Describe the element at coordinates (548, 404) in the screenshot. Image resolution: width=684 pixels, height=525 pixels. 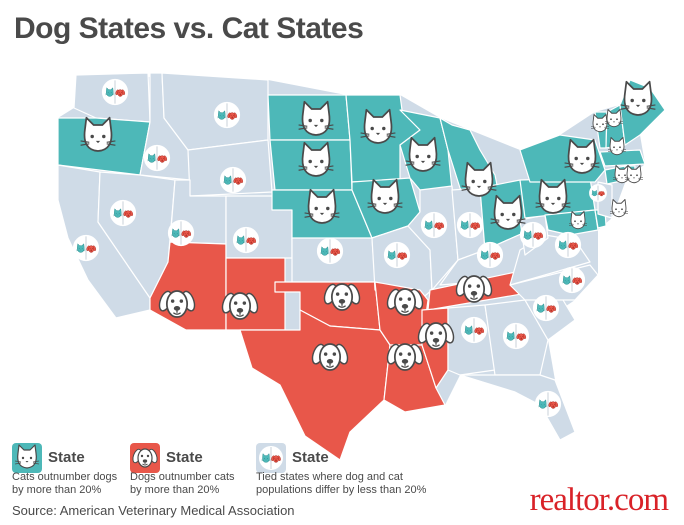
I see `cat-and-dog-icon-fl` at that location.